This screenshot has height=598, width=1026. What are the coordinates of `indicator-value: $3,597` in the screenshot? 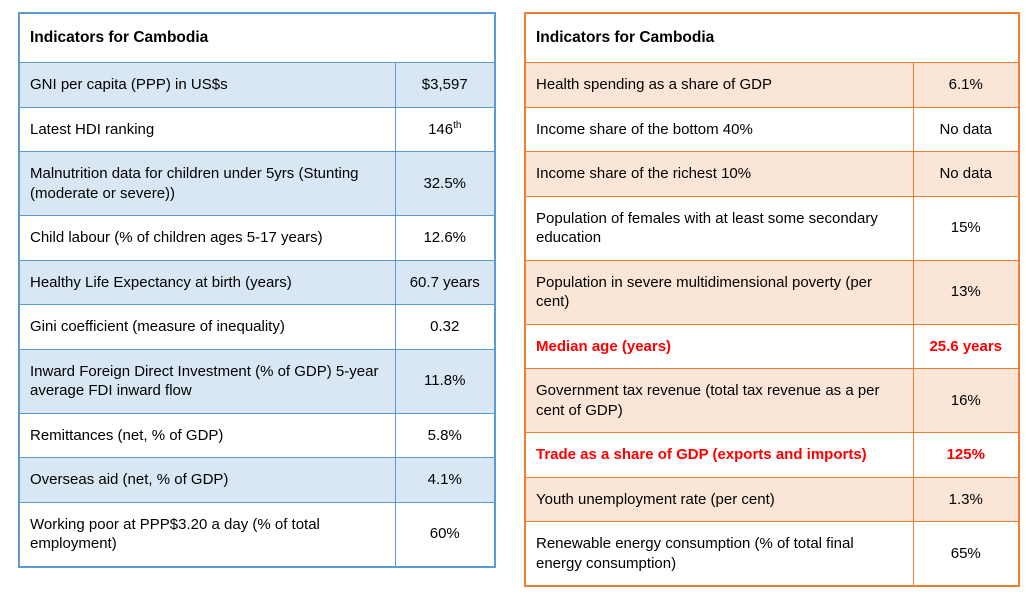 It's located at (445, 85).